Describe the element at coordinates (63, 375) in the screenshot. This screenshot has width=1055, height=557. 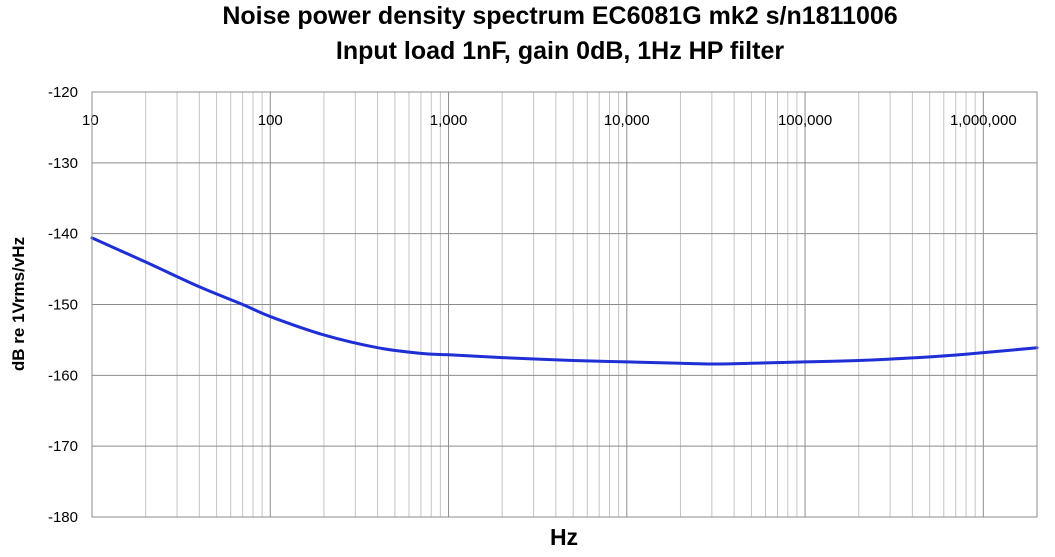
I see `y-tick-label: -160` at that location.